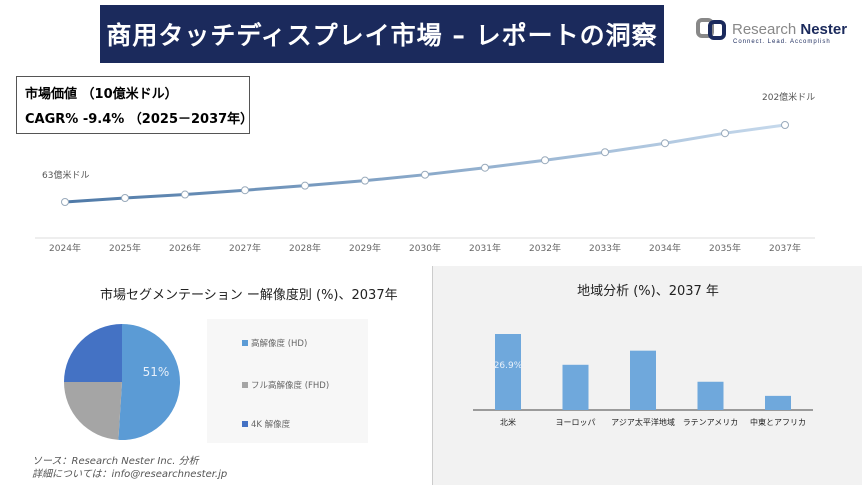 This screenshot has height=485, width=862. Describe the element at coordinates (576, 422) in the screenshot. I see `bar-category-label: ヨーロッパ` at that location.